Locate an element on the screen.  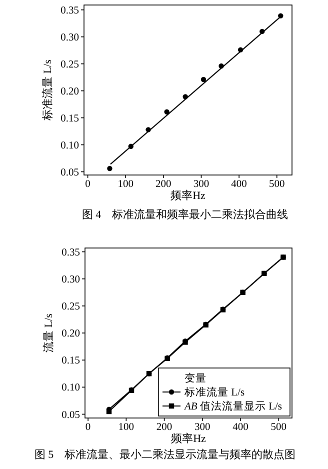
caption: 图 4 标准流量和频率最小二乘法拟合曲线 is located at coordinates (185, 214).